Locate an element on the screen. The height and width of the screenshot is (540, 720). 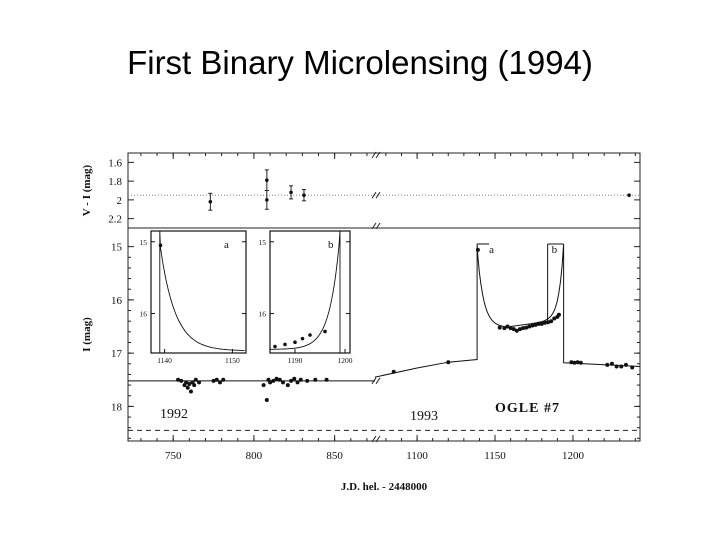
event-label: OGLE #7 is located at coordinates (527, 408).